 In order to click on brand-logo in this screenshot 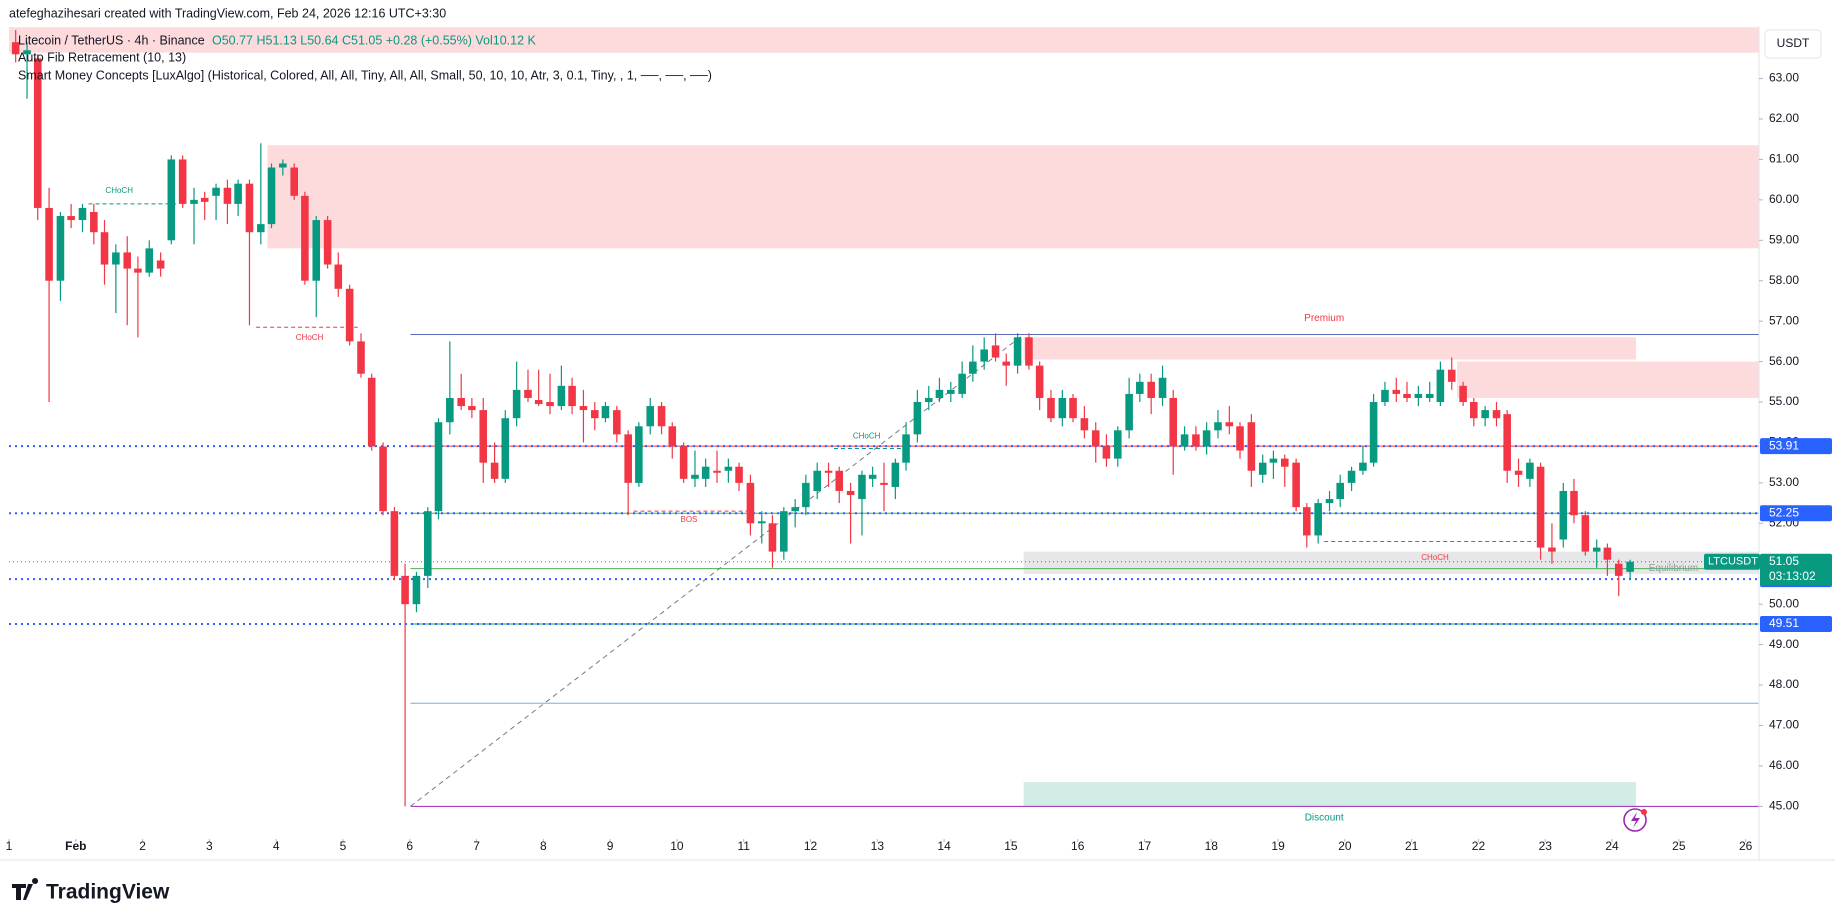, I will do `click(25, 889)`.